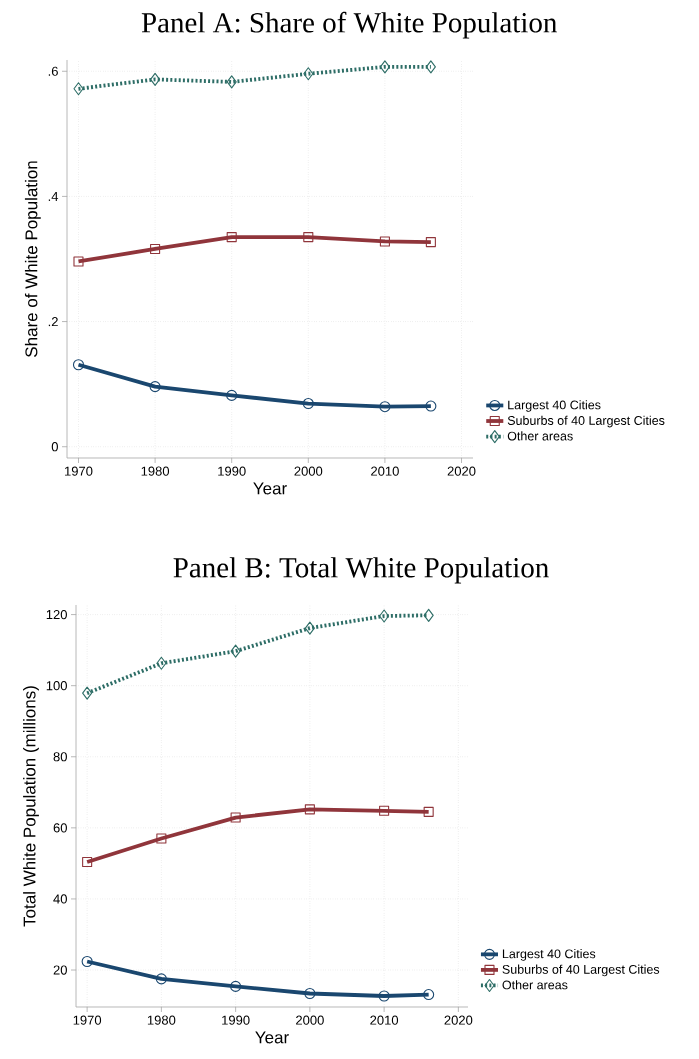 The image size is (699, 1059). I want to click on y-tick-label: 20, so click(60, 970).